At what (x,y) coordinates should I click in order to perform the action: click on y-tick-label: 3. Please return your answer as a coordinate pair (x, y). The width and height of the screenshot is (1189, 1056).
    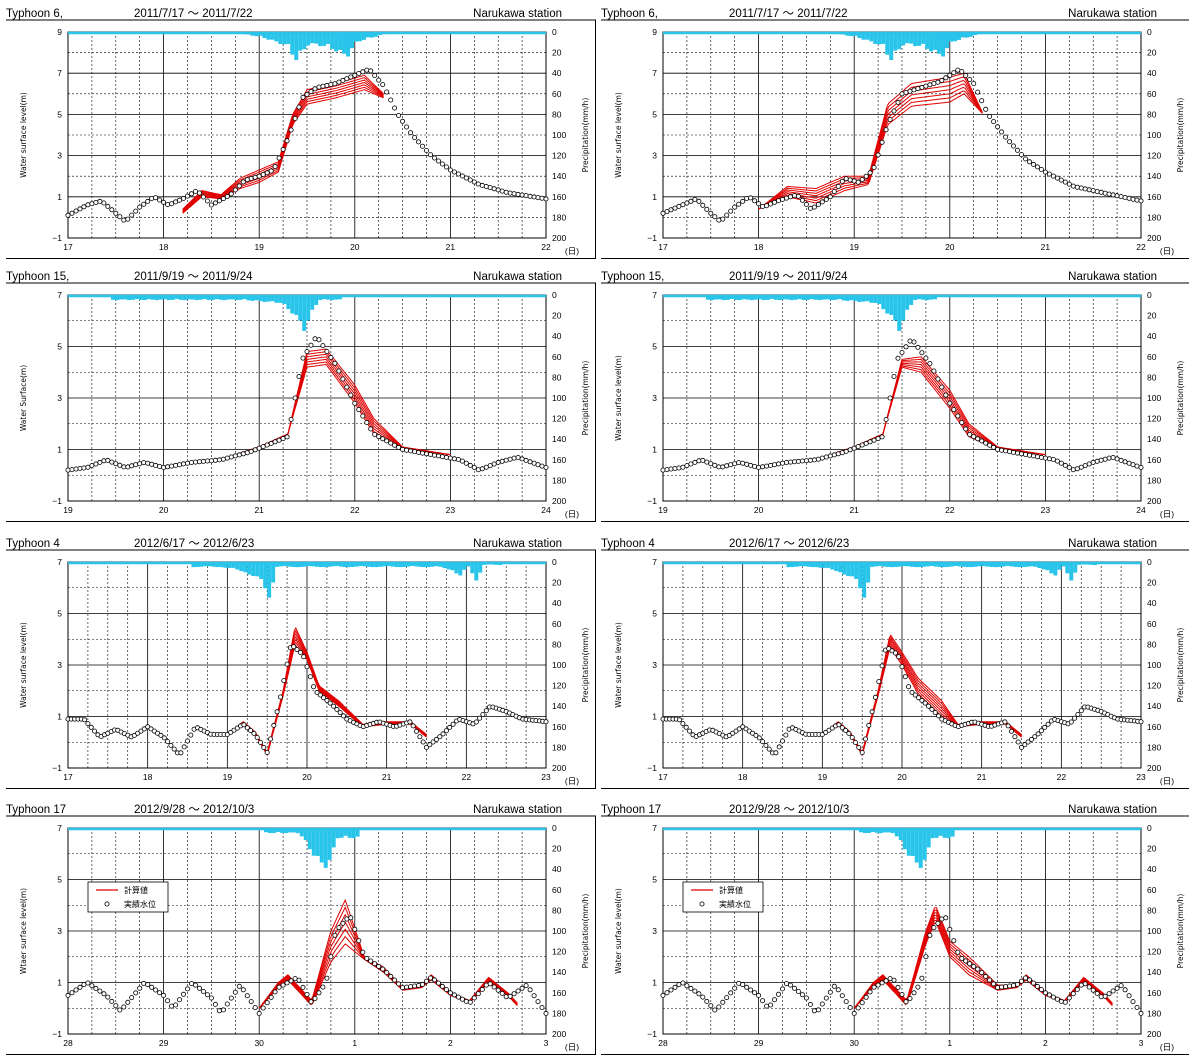
    Looking at the image, I should click on (59, 398).